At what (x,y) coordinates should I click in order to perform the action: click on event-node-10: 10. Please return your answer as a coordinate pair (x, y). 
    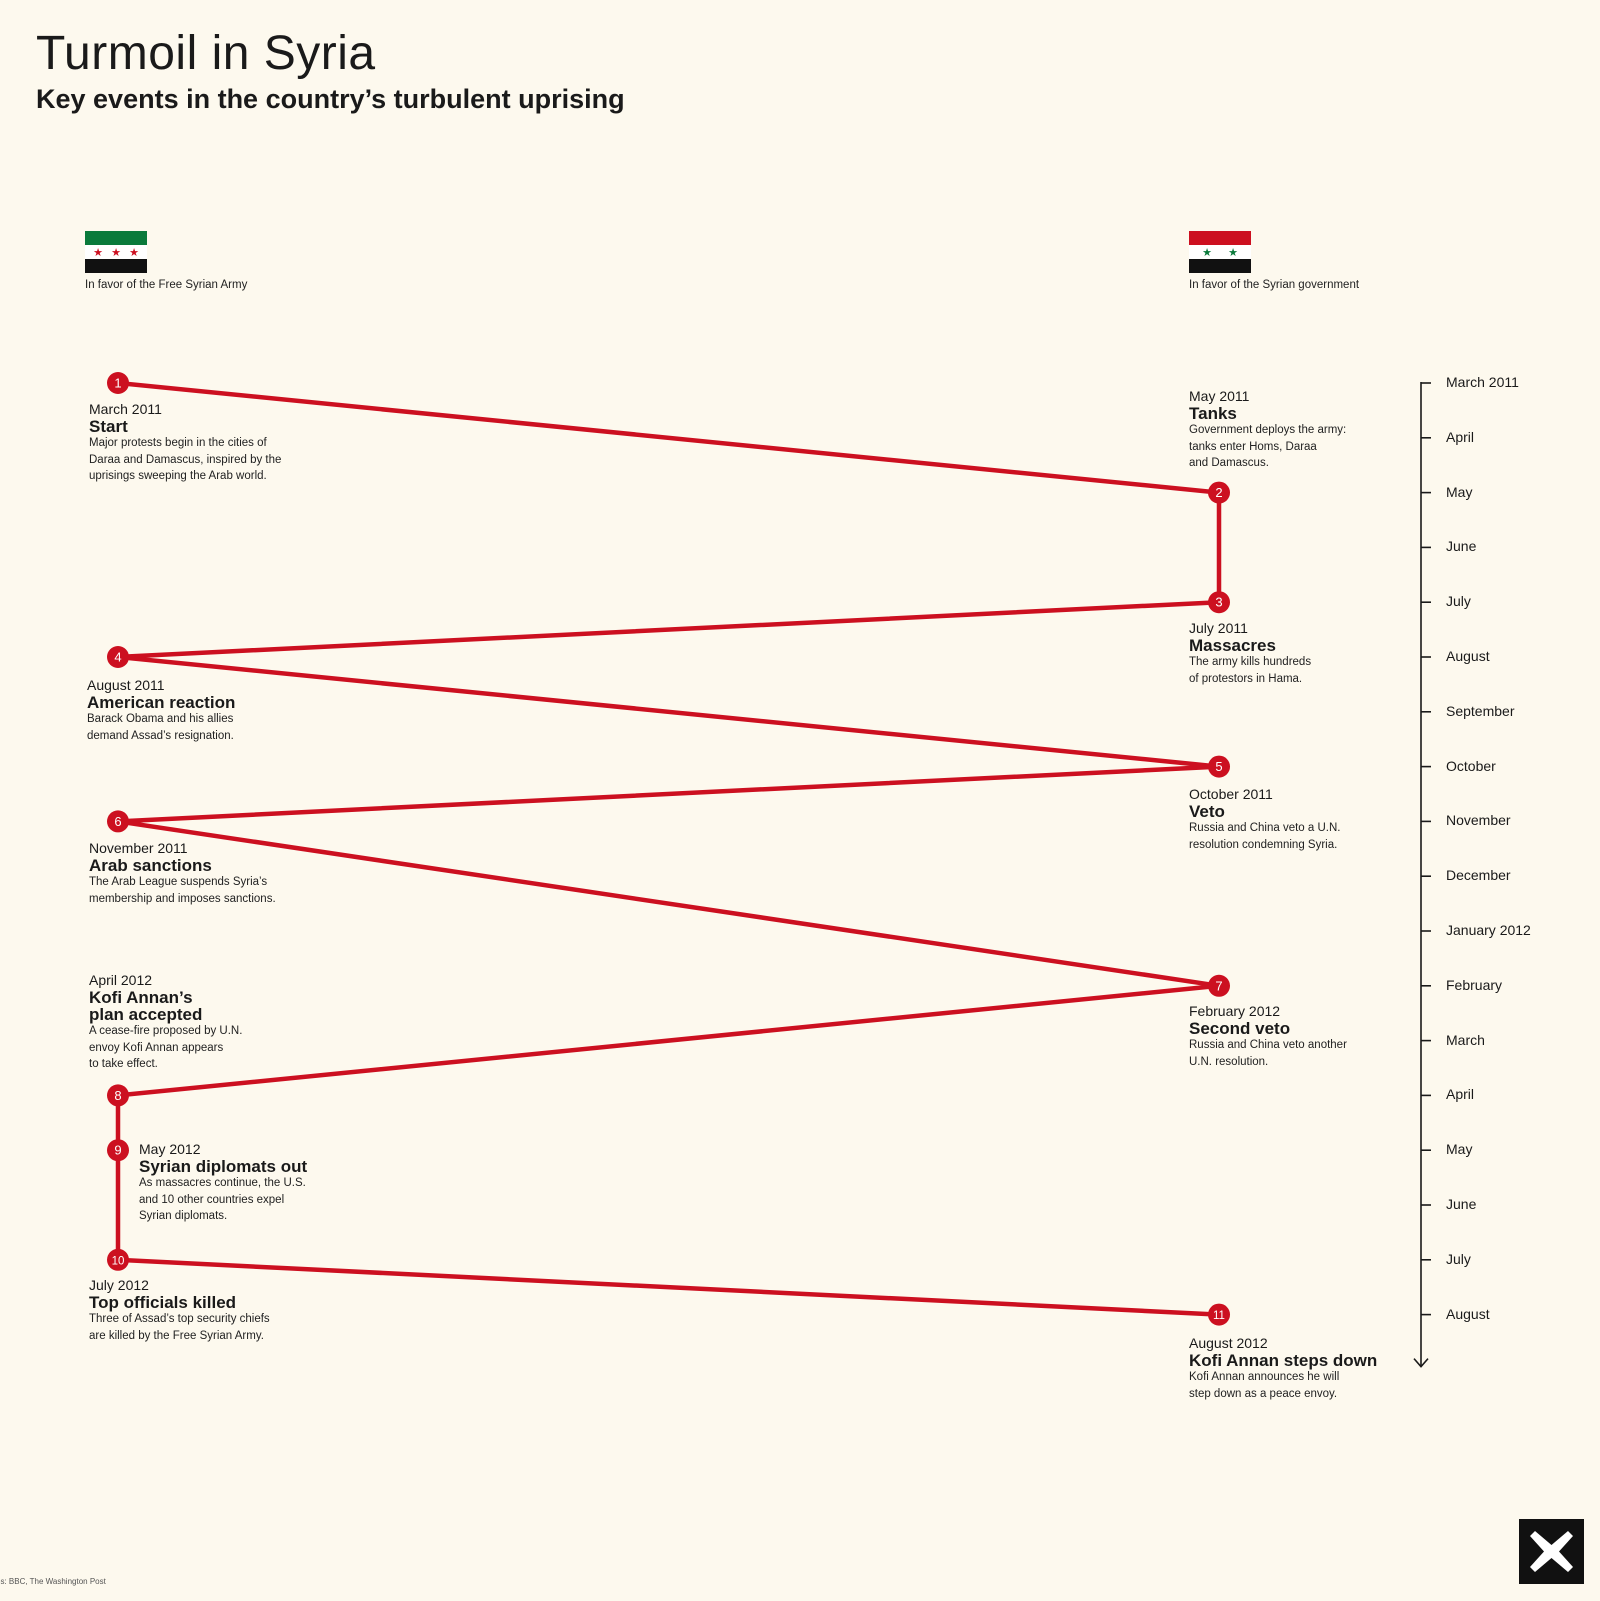
    Looking at the image, I should click on (118, 1259).